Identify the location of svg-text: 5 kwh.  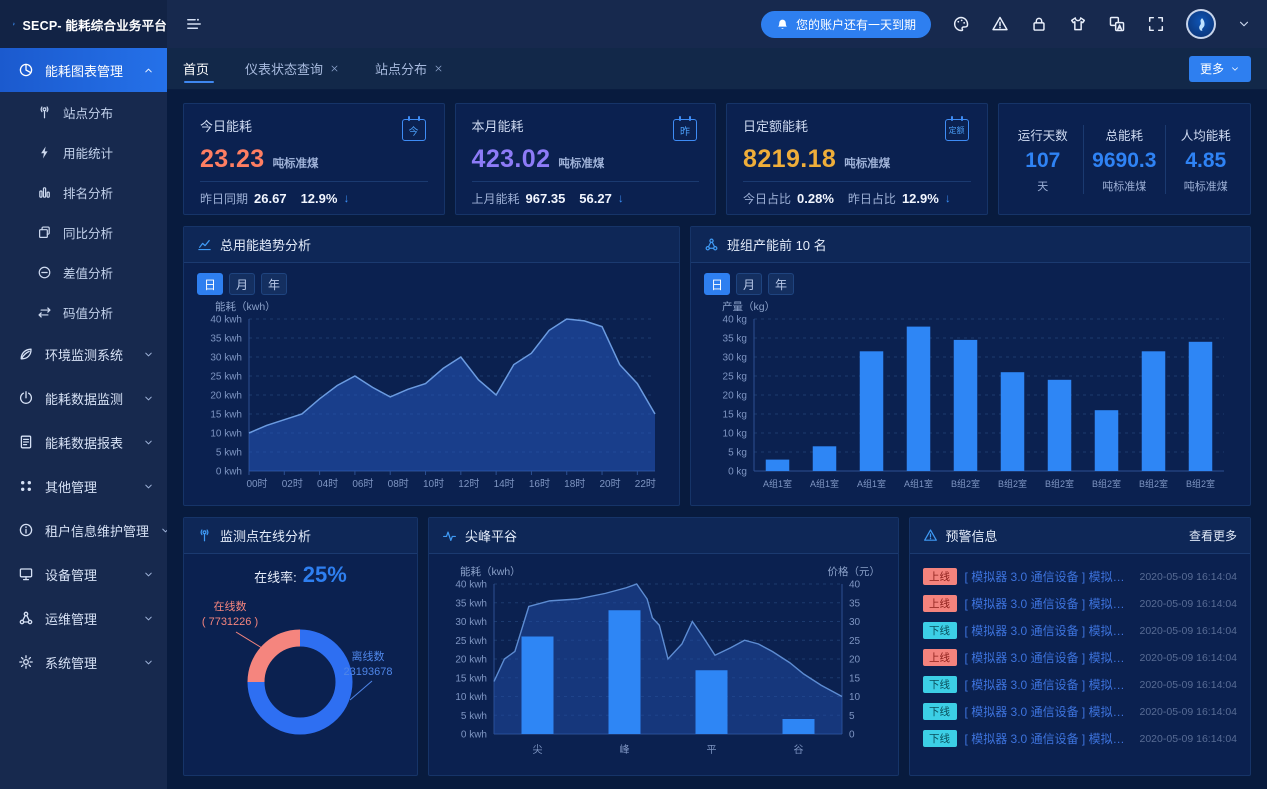
(474, 716).